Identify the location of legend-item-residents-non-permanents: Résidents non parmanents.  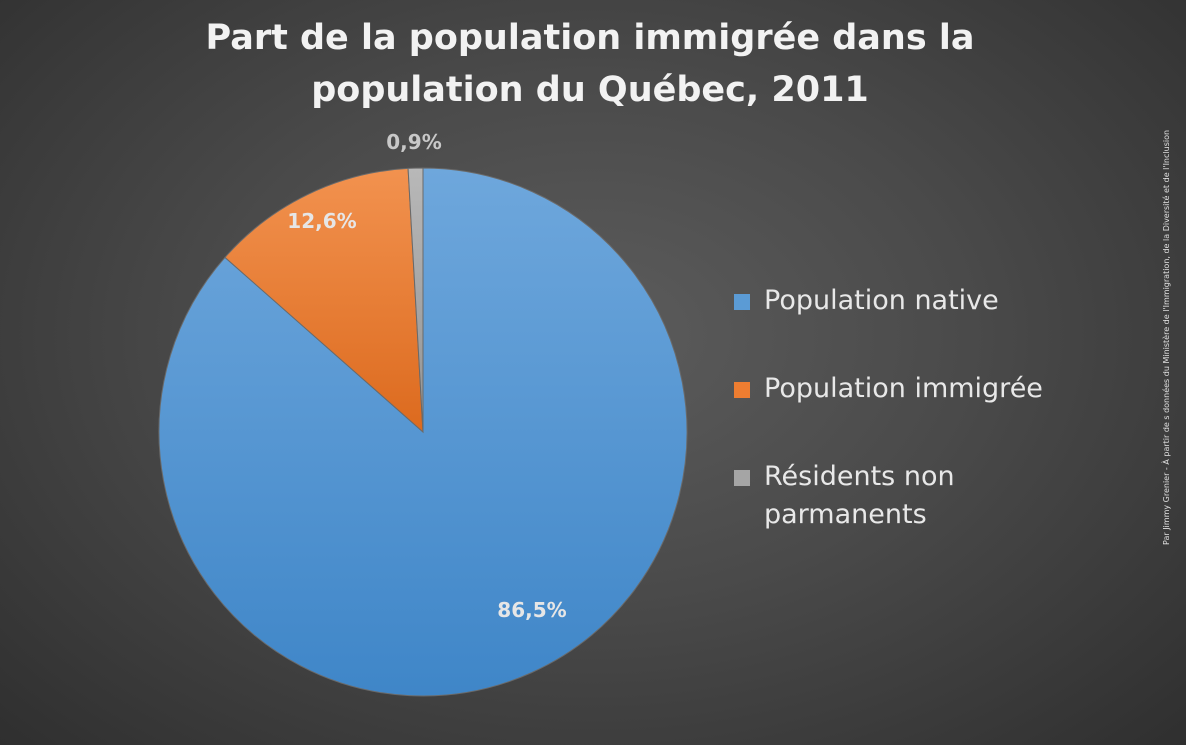
(899, 496).